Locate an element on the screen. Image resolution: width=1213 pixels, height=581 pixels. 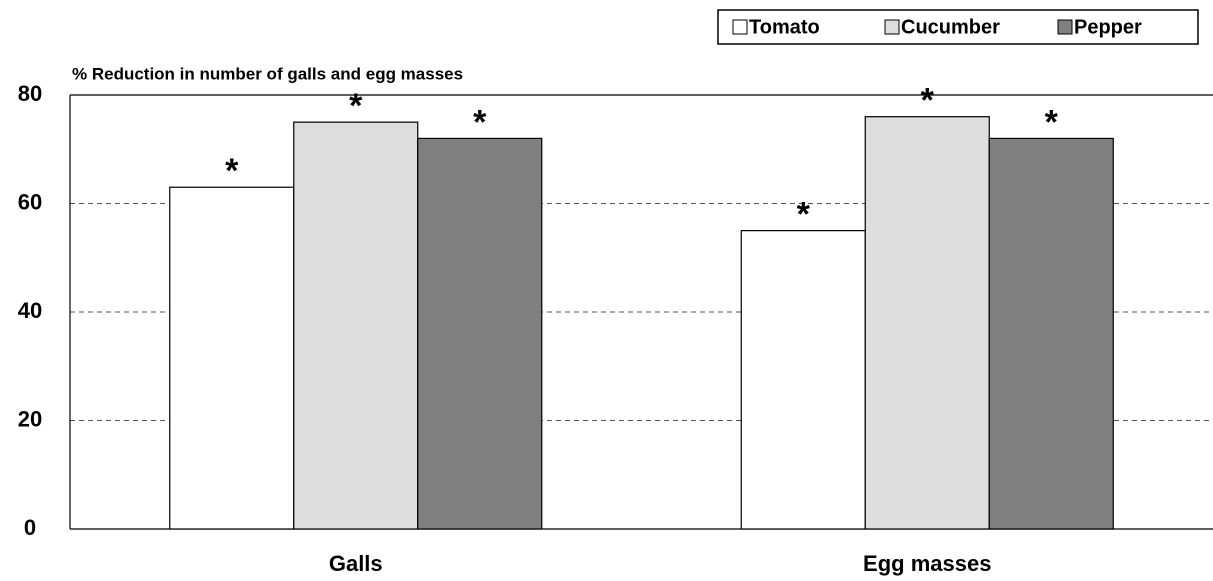
y-tick-label: 80 is located at coordinates (30, 93).